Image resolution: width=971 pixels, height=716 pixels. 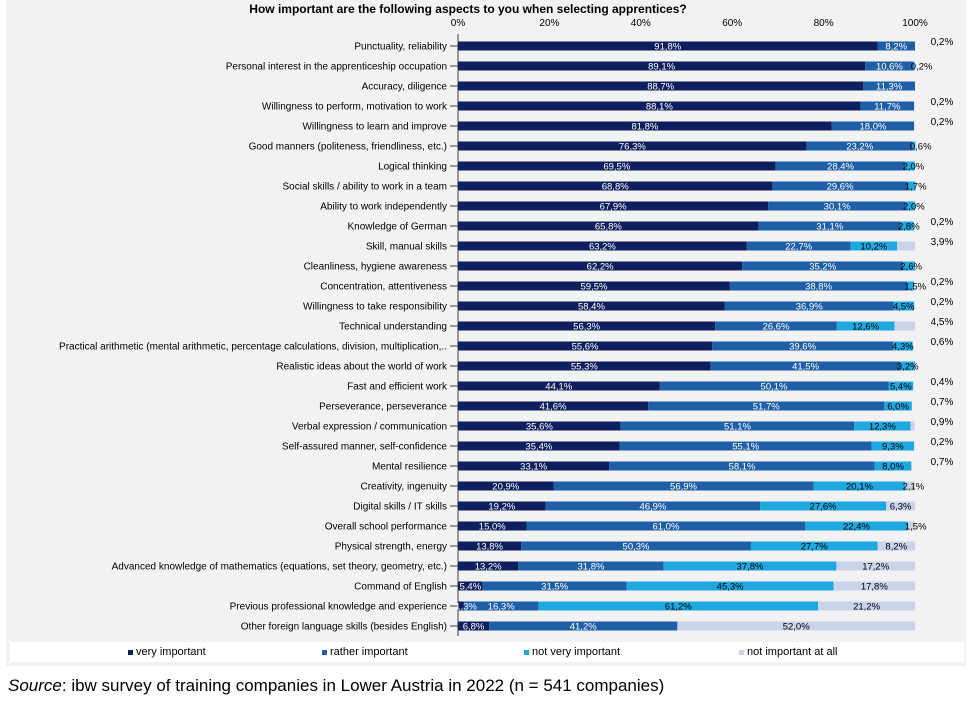 What do you see at coordinates (942, 322) in the screenshot?
I see `outside-data-label: 4,5%` at bounding box center [942, 322].